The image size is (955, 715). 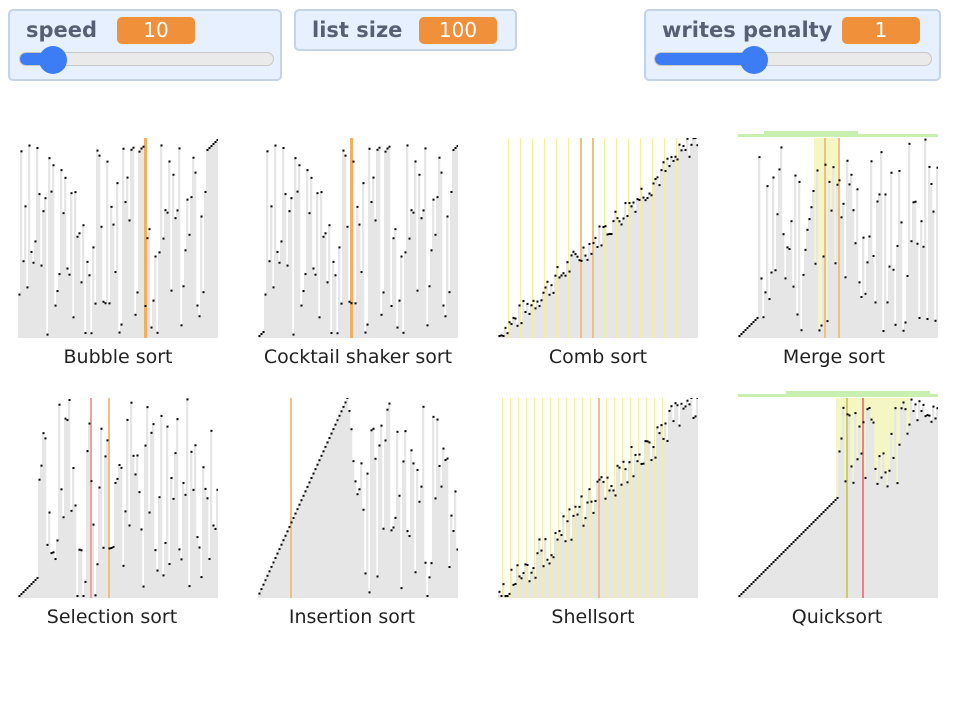 What do you see at coordinates (754, 60) in the screenshot?
I see `writes-penalty-slider-knob` at bounding box center [754, 60].